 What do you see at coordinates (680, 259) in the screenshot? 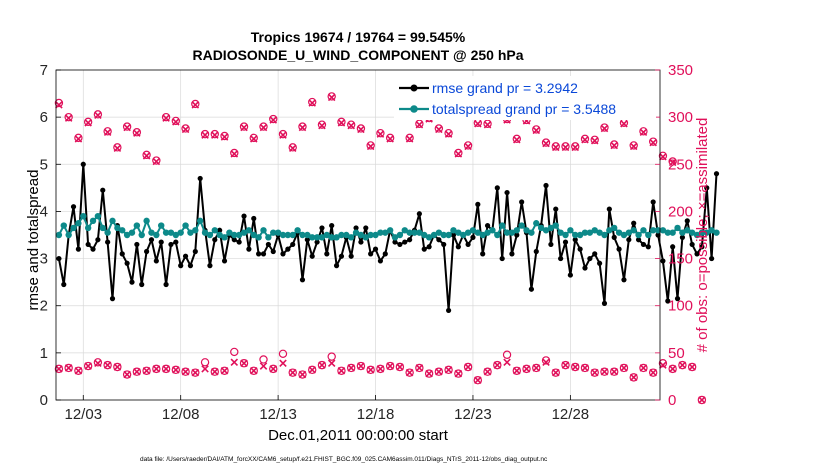
I see `right-tick-label: 150` at bounding box center [680, 259].